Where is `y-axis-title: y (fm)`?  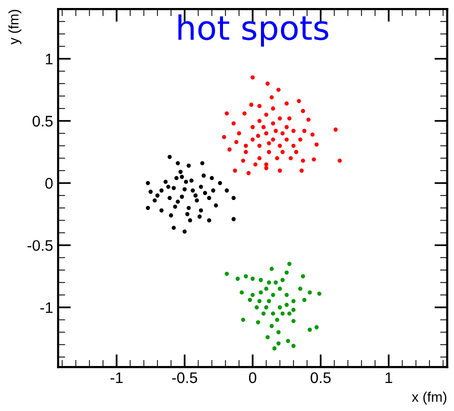
y-axis-title: y (fm) is located at coordinates (15, 27).